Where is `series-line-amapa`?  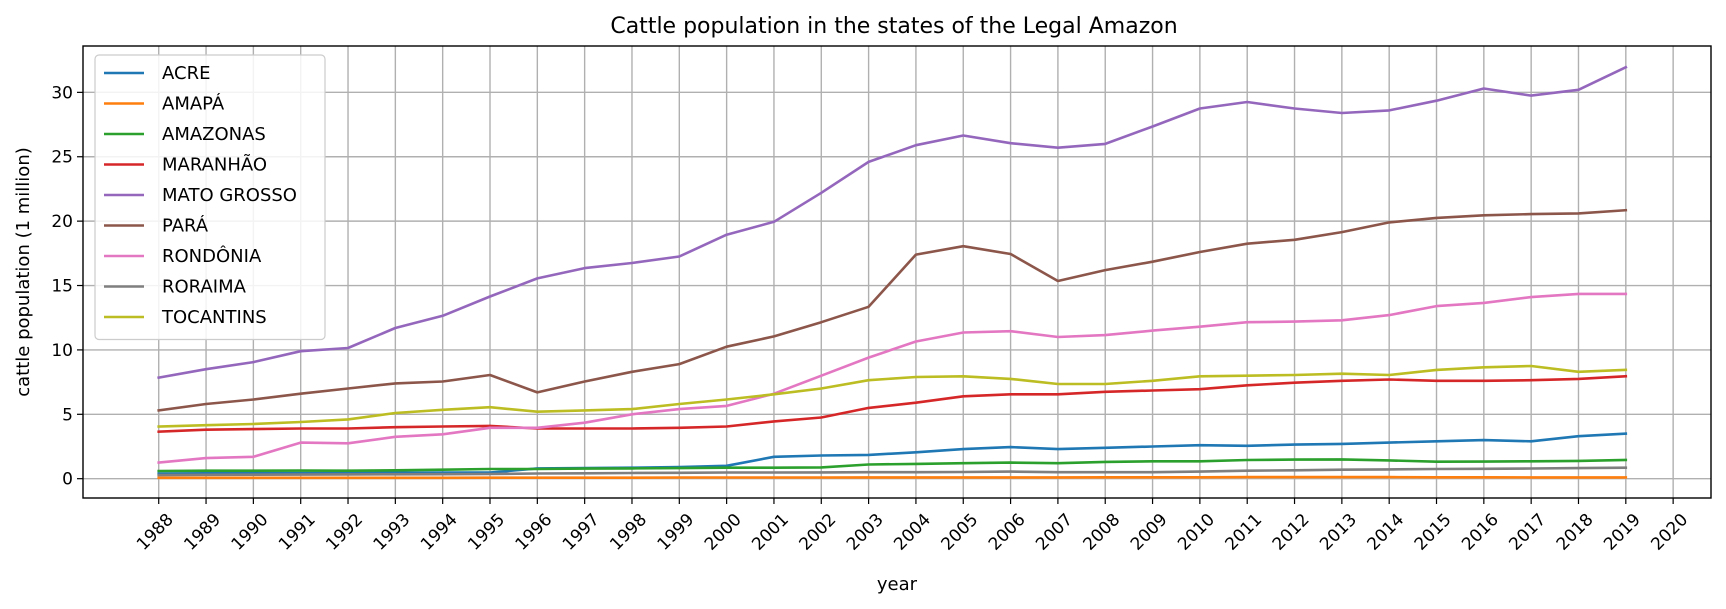 series-line-amapa is located at coordinates (892, 477).